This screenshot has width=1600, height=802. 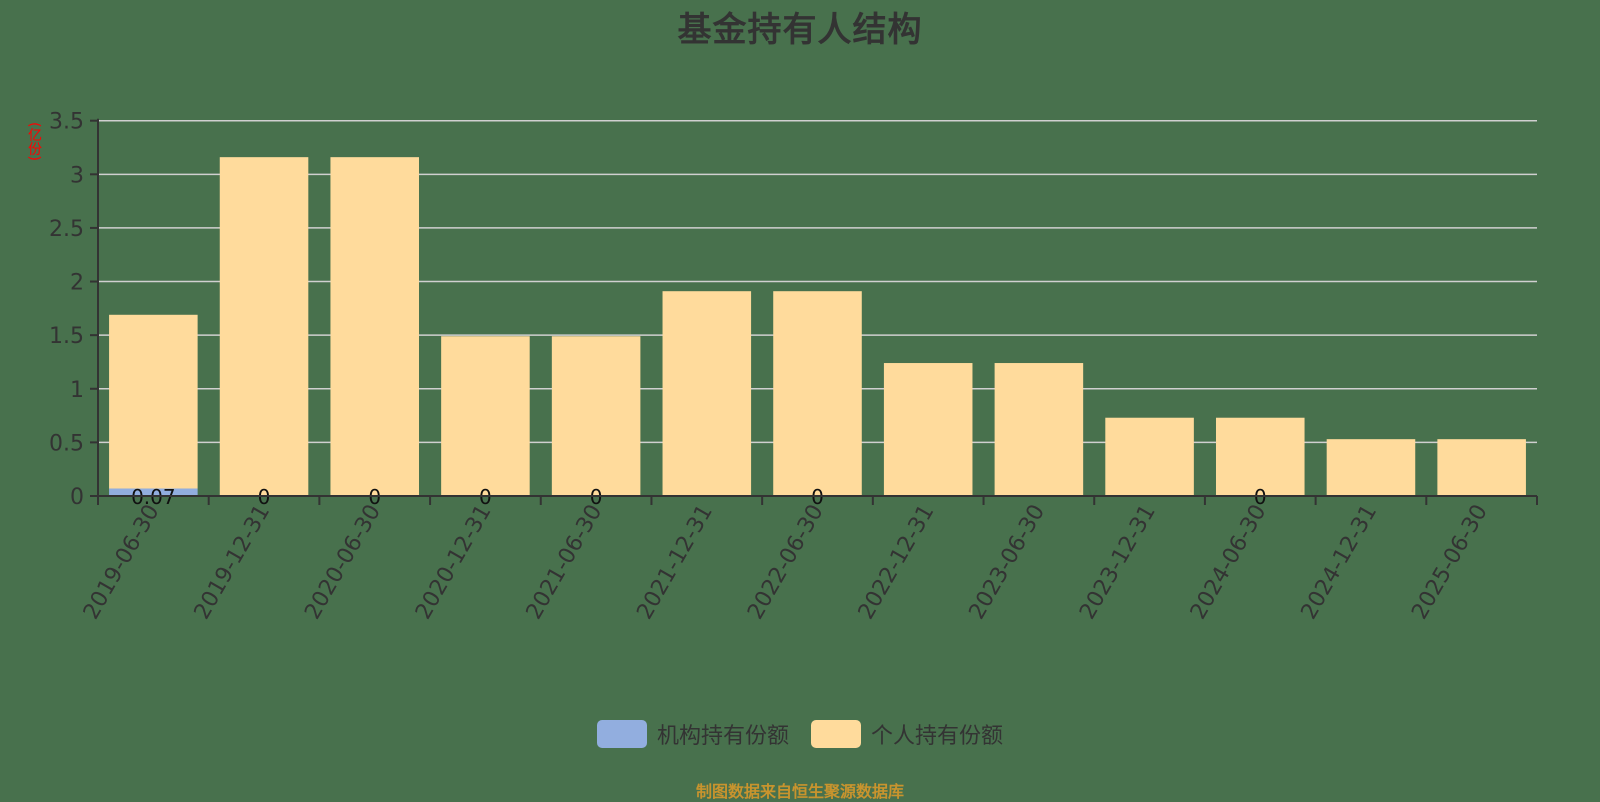 I want to click on x-tick-label: 2025-06-30, so click(x=1450, y=562).